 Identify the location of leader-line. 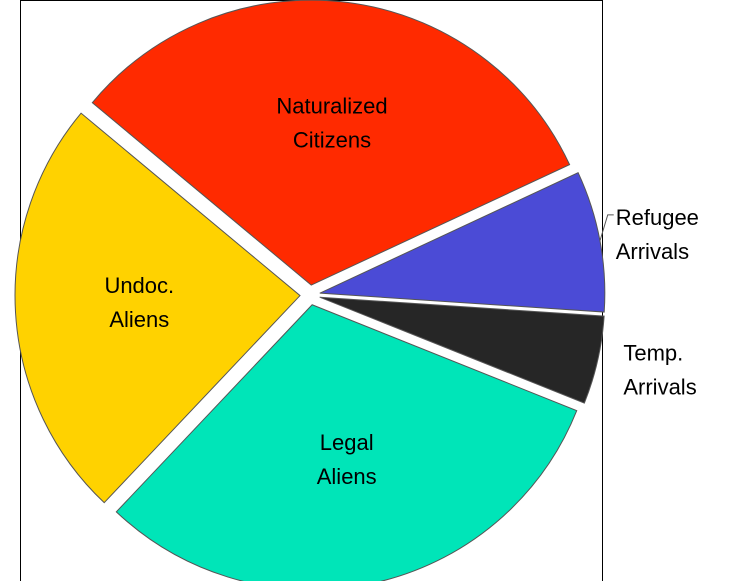
(606, 227).